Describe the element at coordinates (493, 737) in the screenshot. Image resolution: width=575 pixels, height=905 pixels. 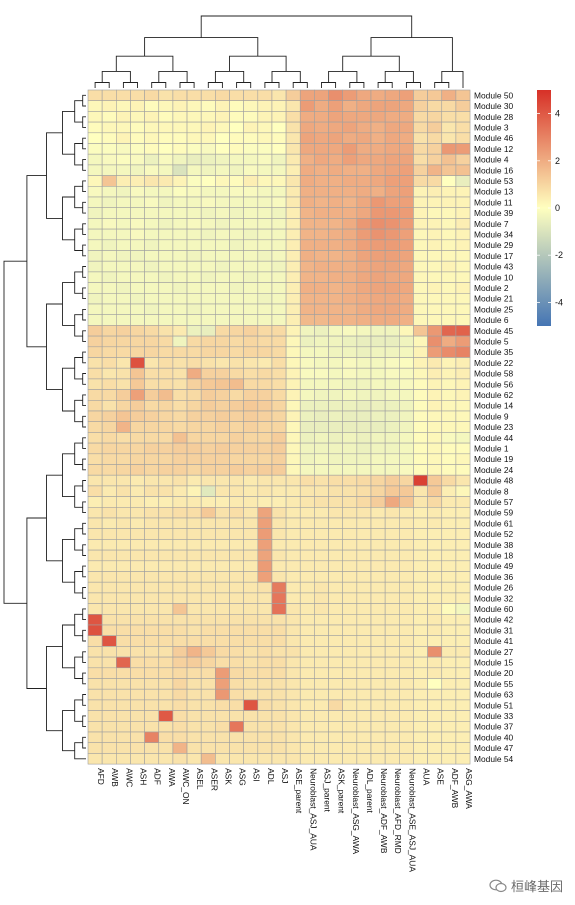
I see `row-label: Module 40` at that location.